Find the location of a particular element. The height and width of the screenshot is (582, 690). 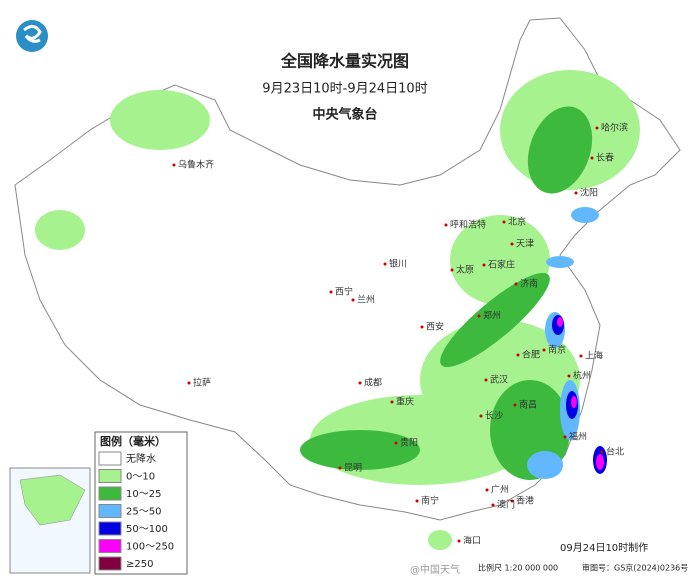

city-label: 南昌 is located at coordinates (528, 405).